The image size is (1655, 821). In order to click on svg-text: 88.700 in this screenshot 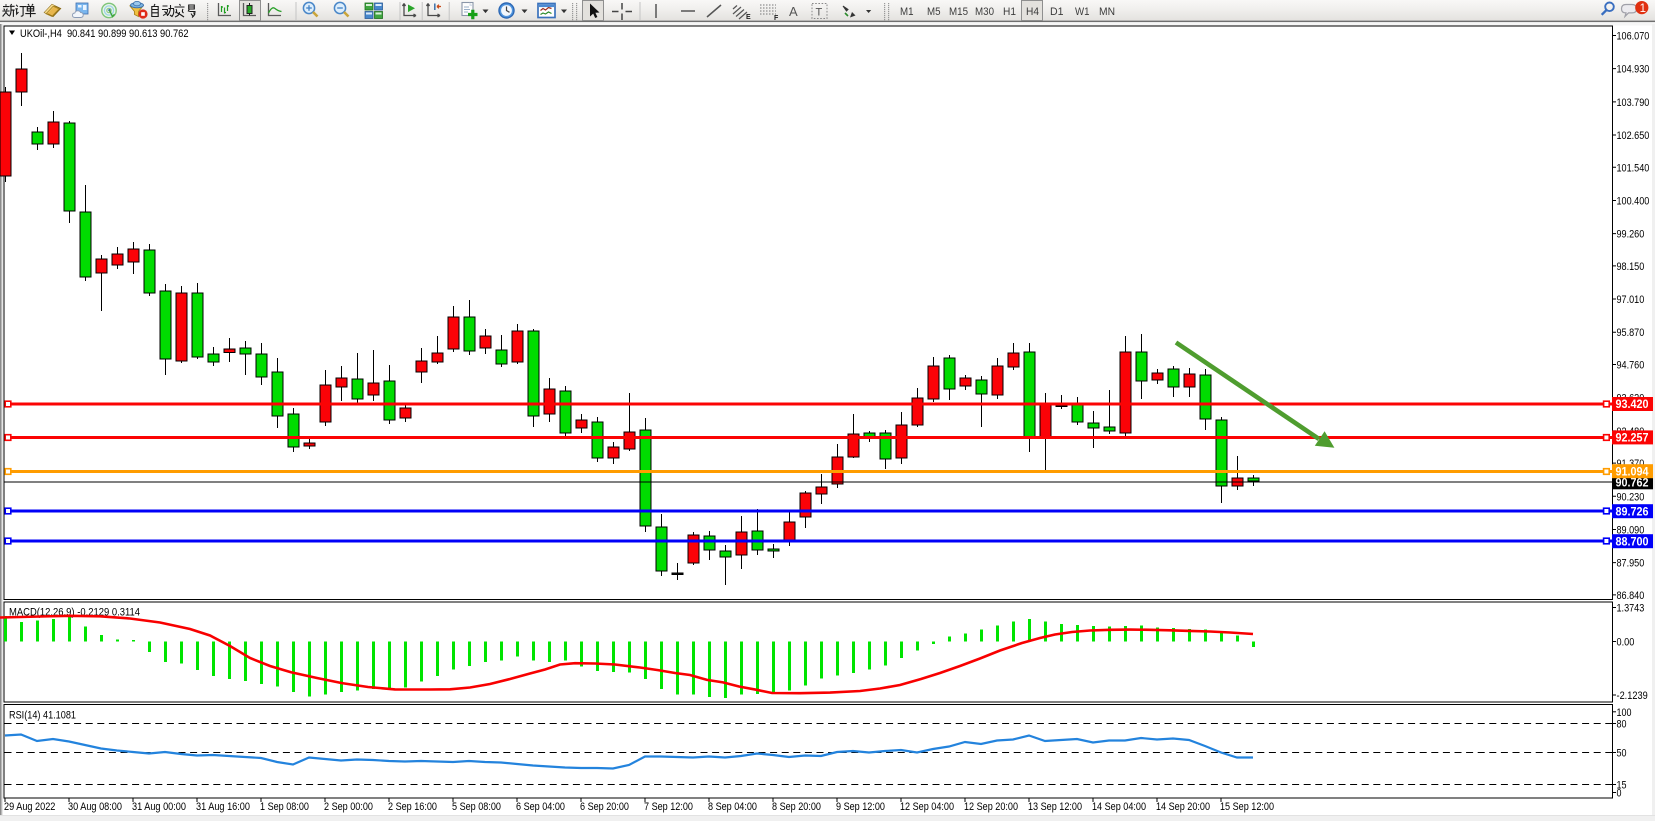, I will do `click(1632, 542)`.